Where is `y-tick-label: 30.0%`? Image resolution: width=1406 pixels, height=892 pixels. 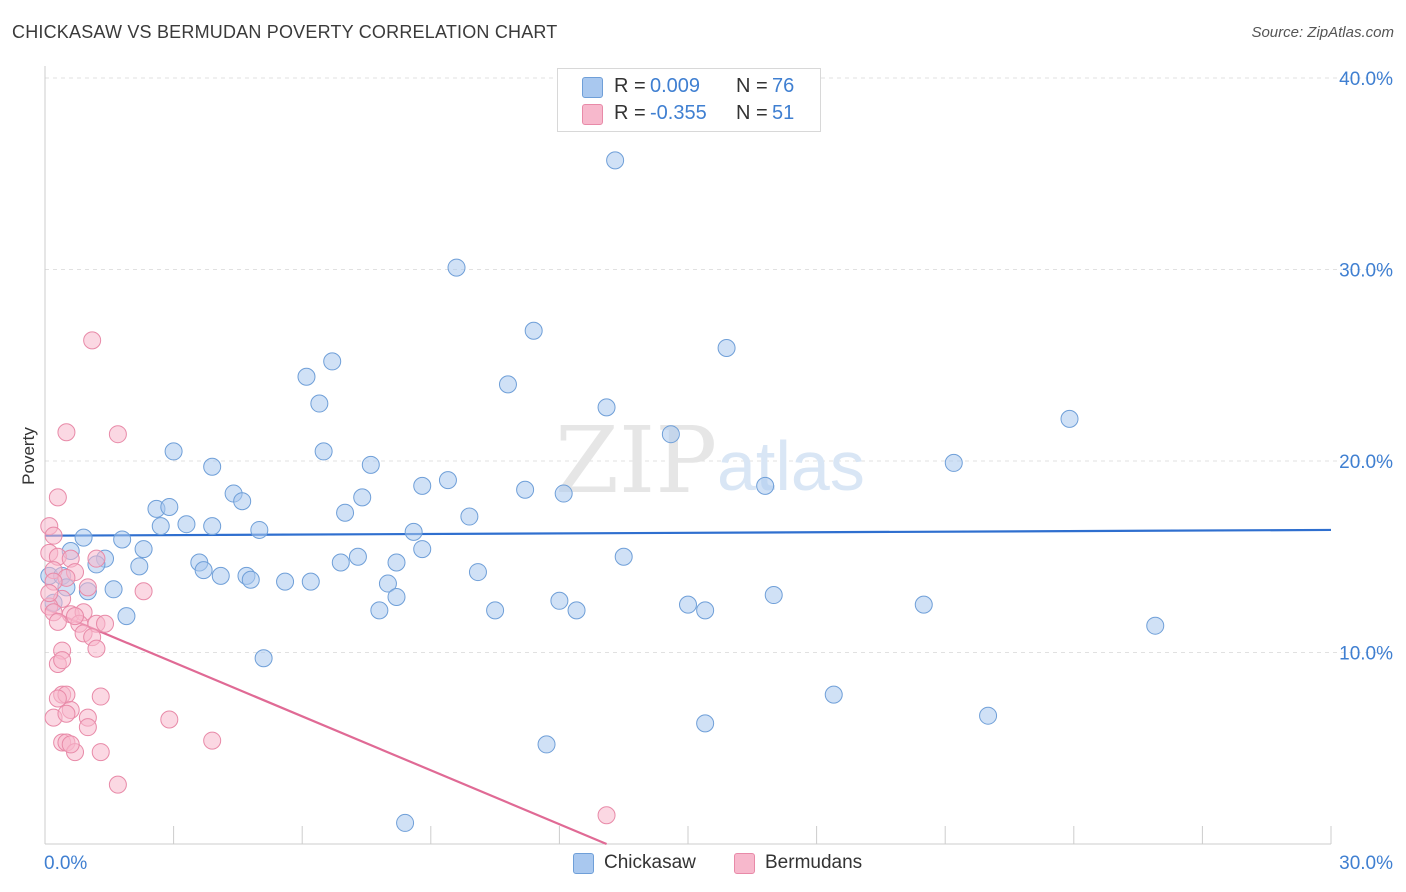 y-tick-label: 30.0% is located at coordinates (1366, 271).